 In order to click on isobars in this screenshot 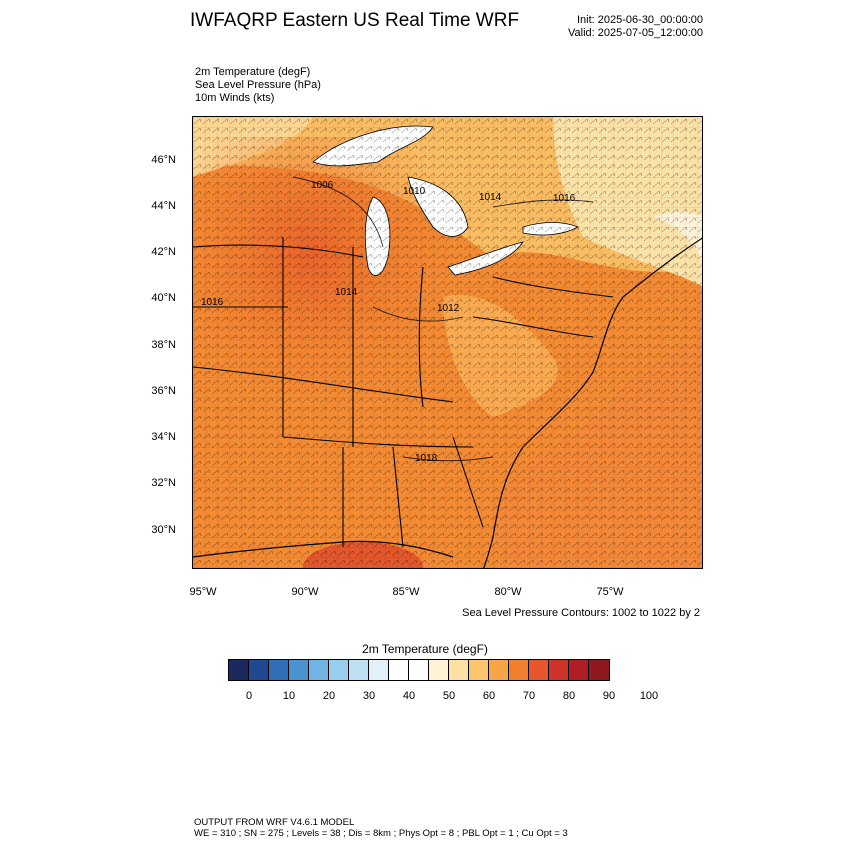, I will do `click(443, 319)`.